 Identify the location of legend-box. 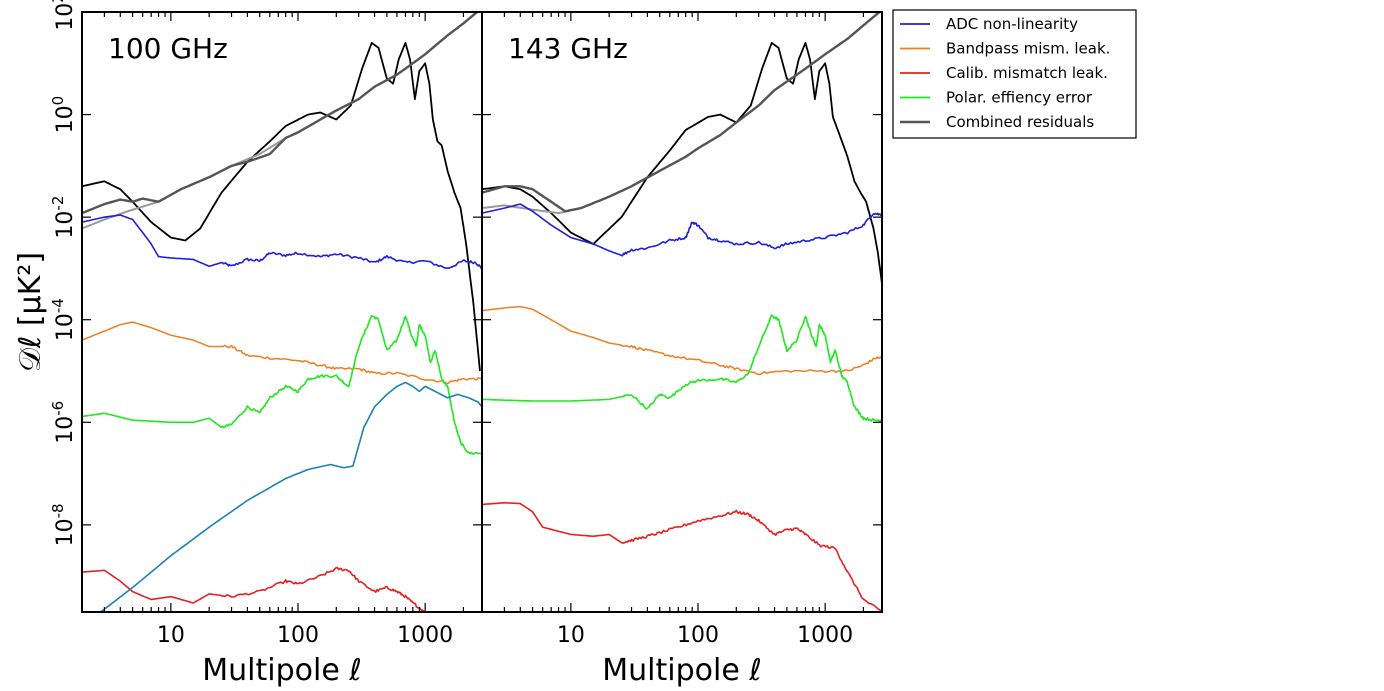
(1014, 74).